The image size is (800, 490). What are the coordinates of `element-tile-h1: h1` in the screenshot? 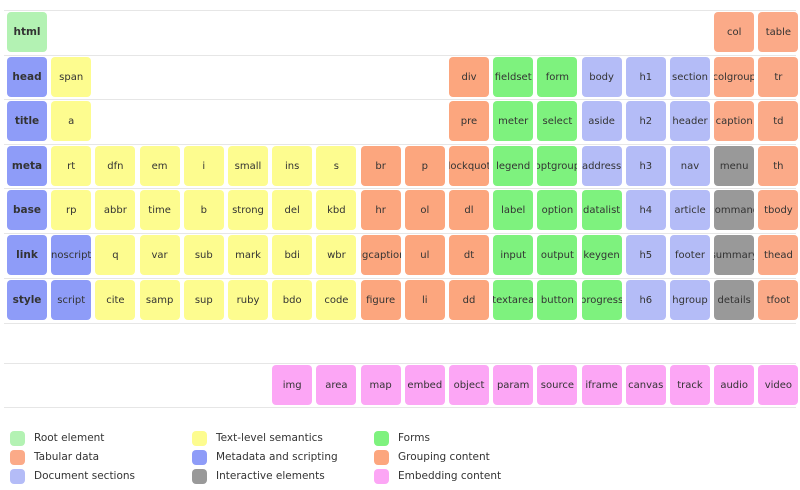 It's located at (645, 77).